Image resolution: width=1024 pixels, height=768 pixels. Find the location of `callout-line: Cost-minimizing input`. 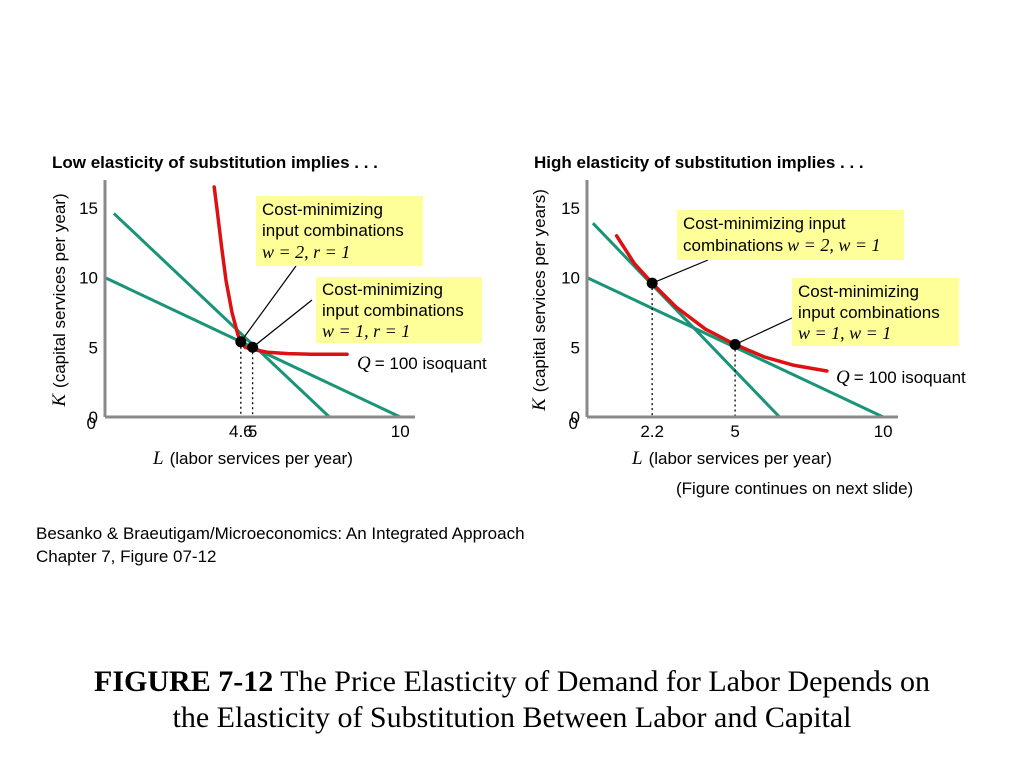

callout-line: Cost-minimizing input is located at coordinates (764, 223).